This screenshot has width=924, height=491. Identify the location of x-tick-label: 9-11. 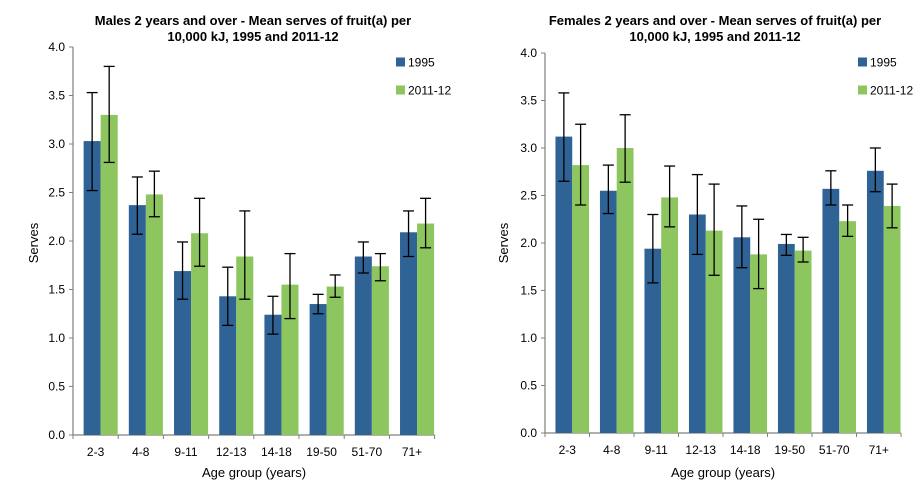
(185, 452).